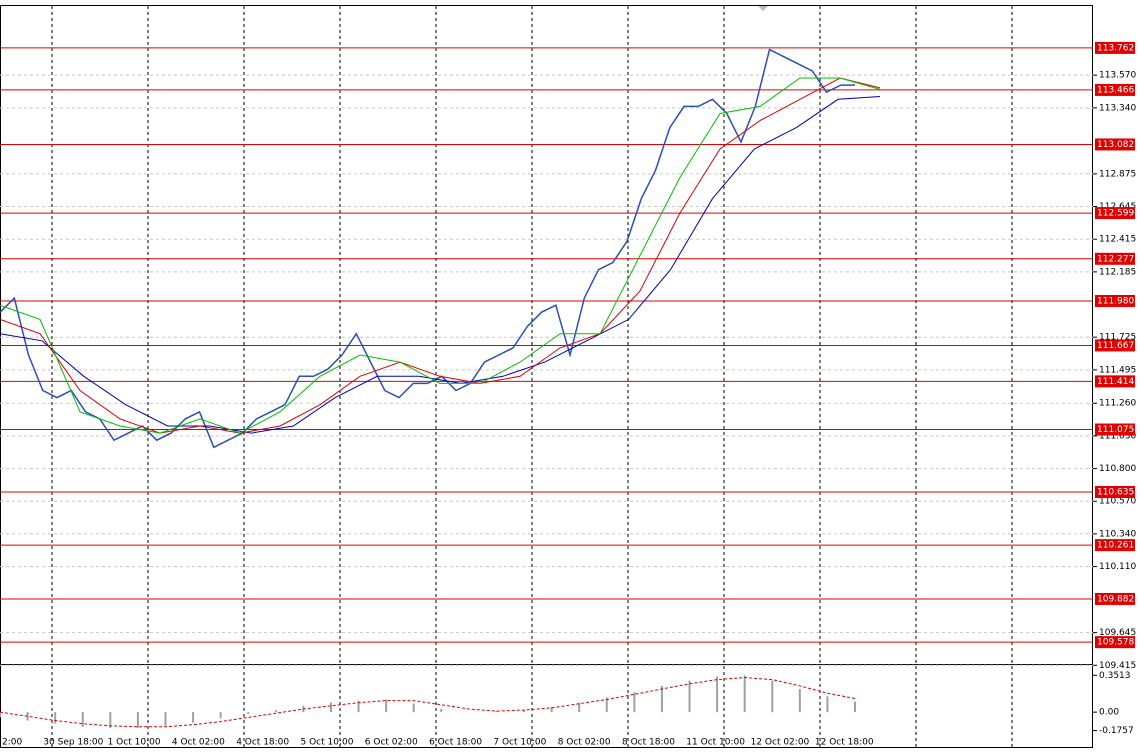  I want to click on level-label: 113.082, so click(1115, 145).